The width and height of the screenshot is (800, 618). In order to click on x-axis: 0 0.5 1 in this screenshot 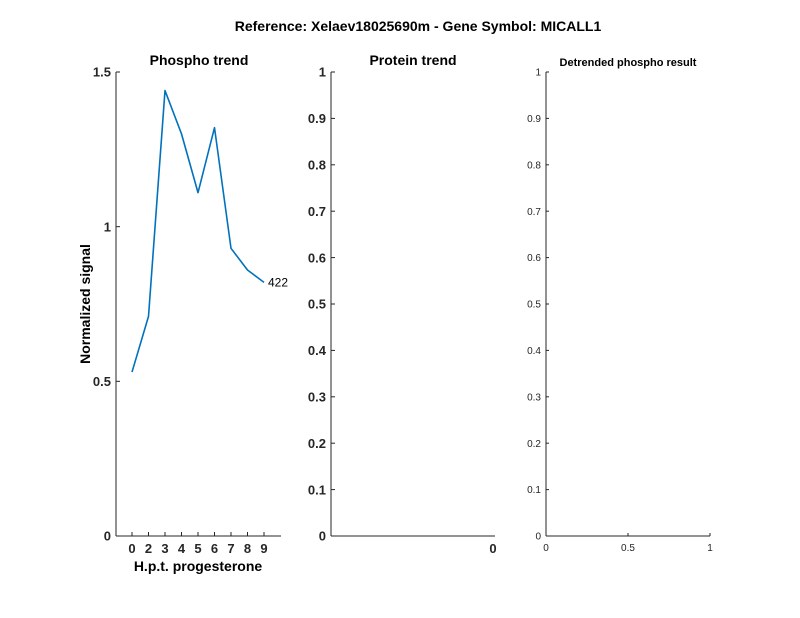, I will do `click(628, 543)`.